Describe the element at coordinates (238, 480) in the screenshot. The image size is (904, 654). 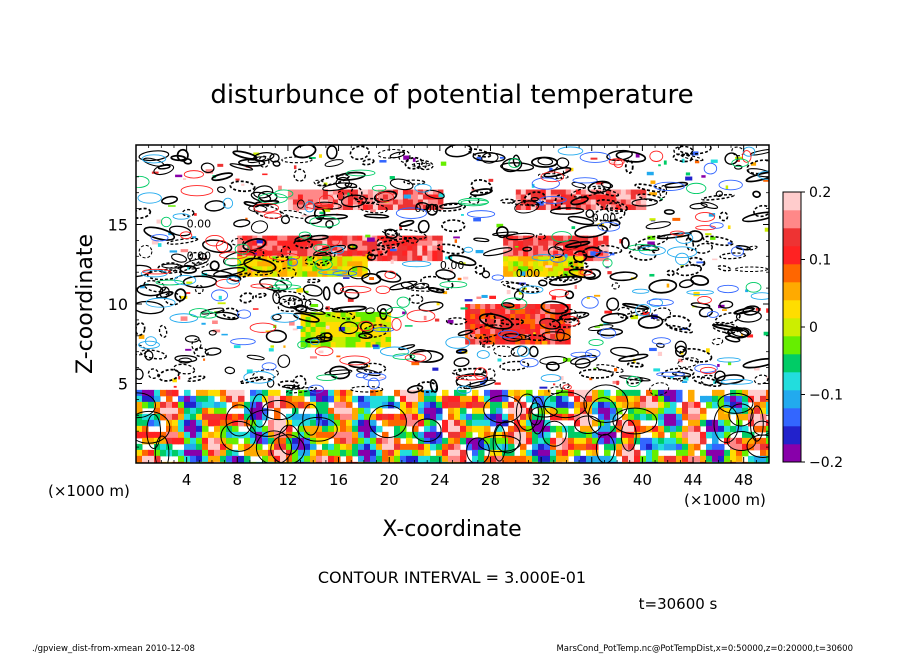
I see `x-tick-label: 8` at that location.